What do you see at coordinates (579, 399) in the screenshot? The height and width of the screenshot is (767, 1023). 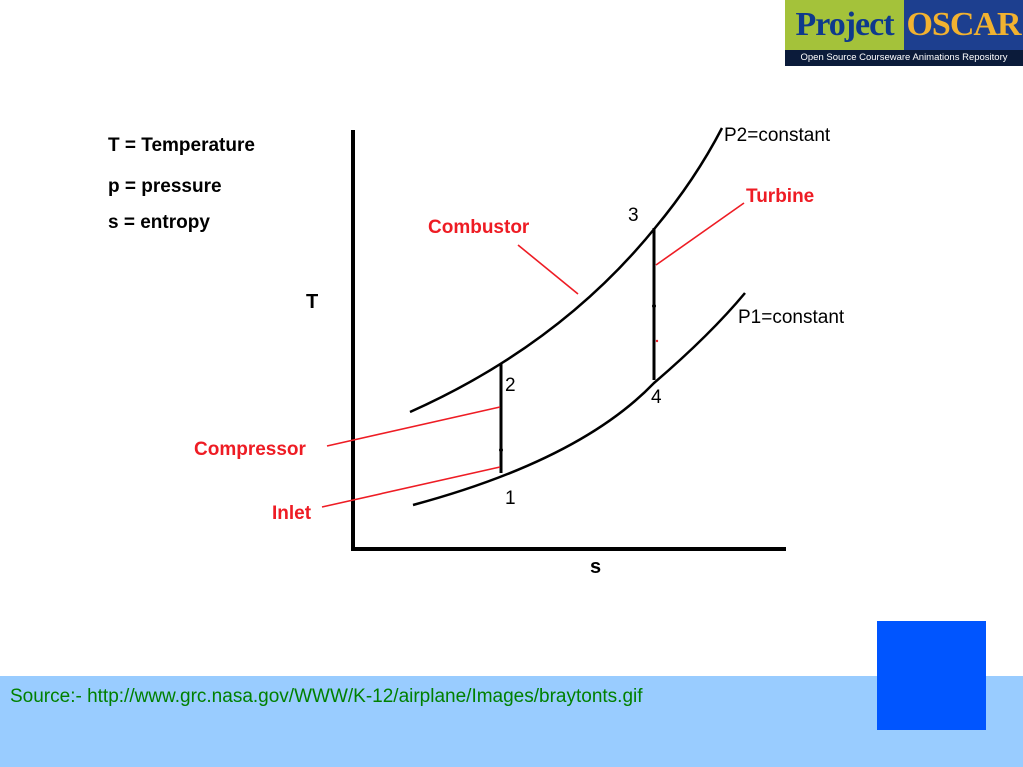 I see `p1-constant-curve` at bounding box center [579, 399].